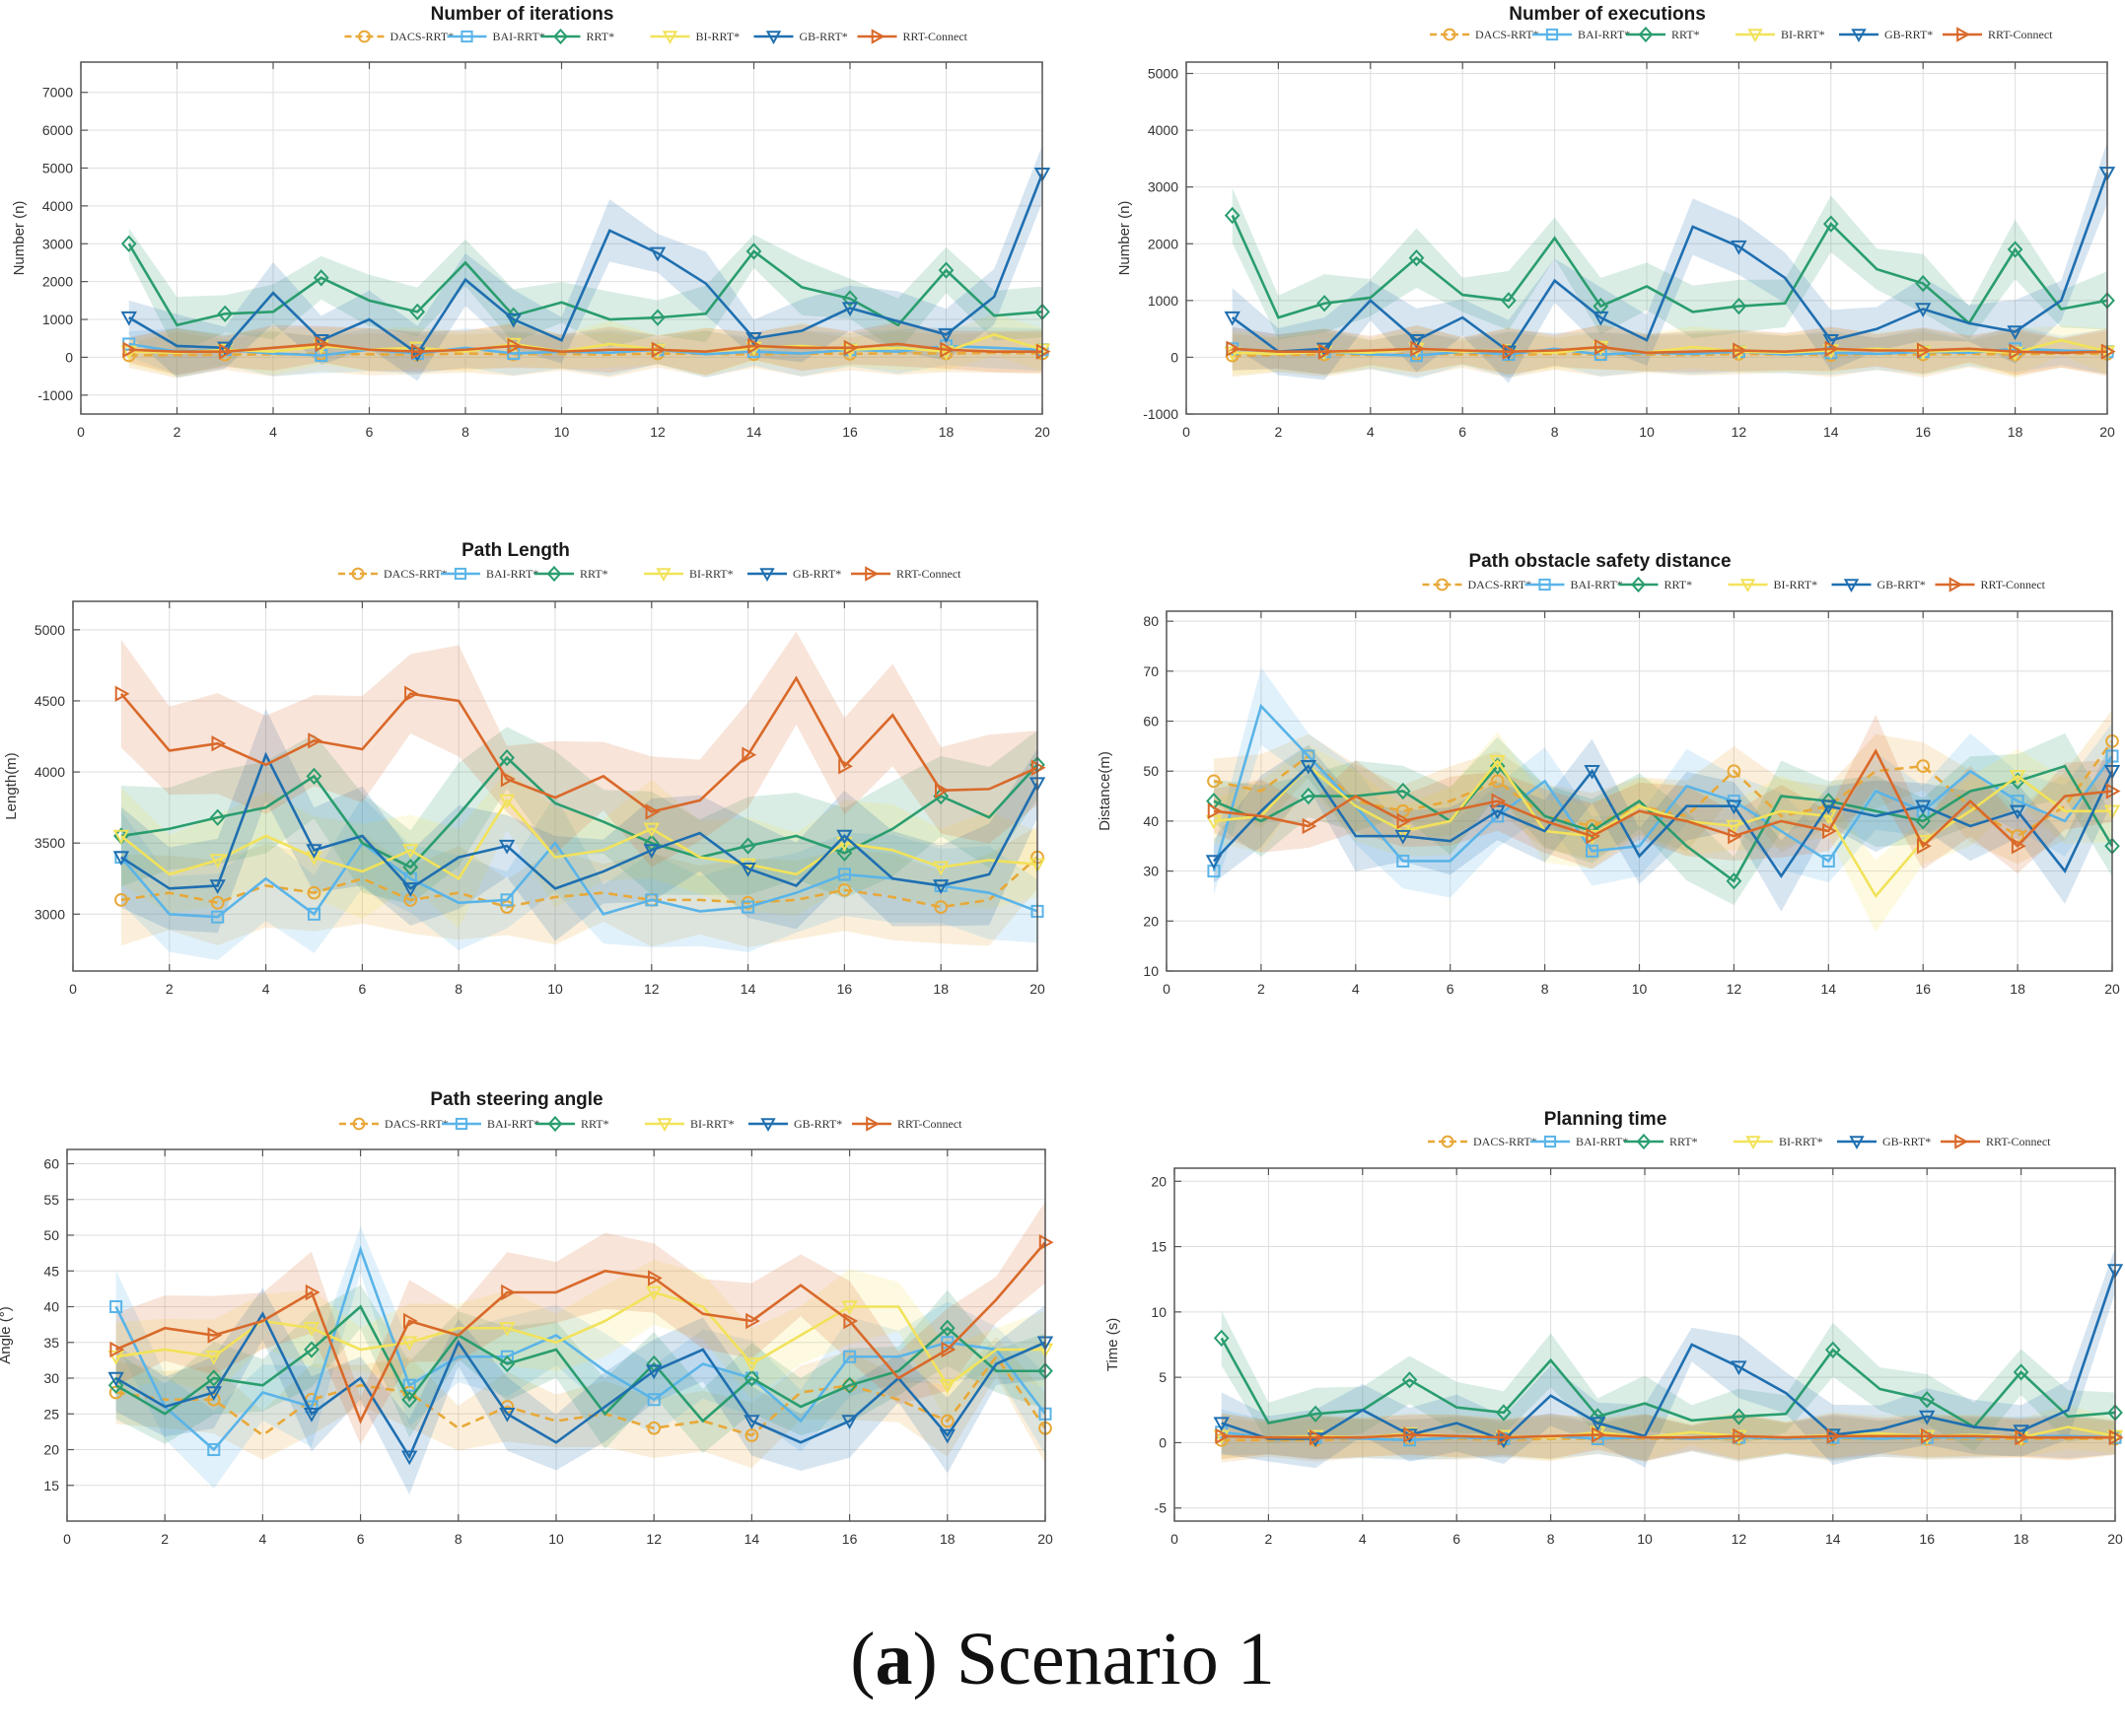 The height and width of the screenshot is (1736, 2125). Describe the element at coordinates (1163, 1377) in the screenshot. I see `y-tick-label: 5` at that location.